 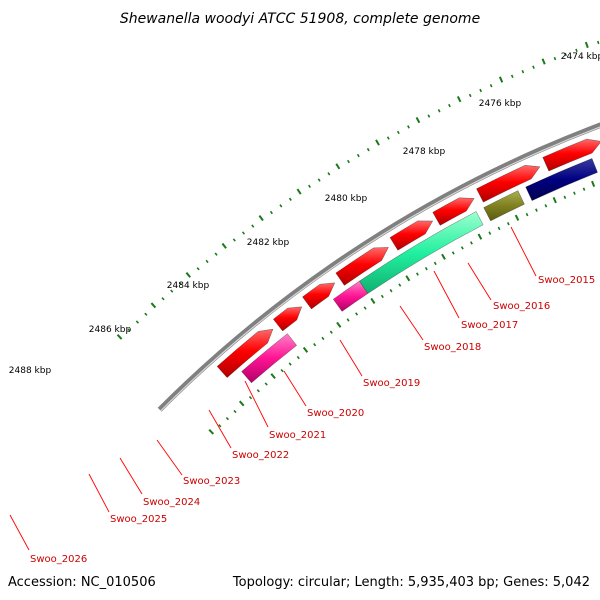 What do you see at coordinates (188, 286) in the screenshot?
I see `kbp-label: 2484 kbp` at bounding box center [188, 286].